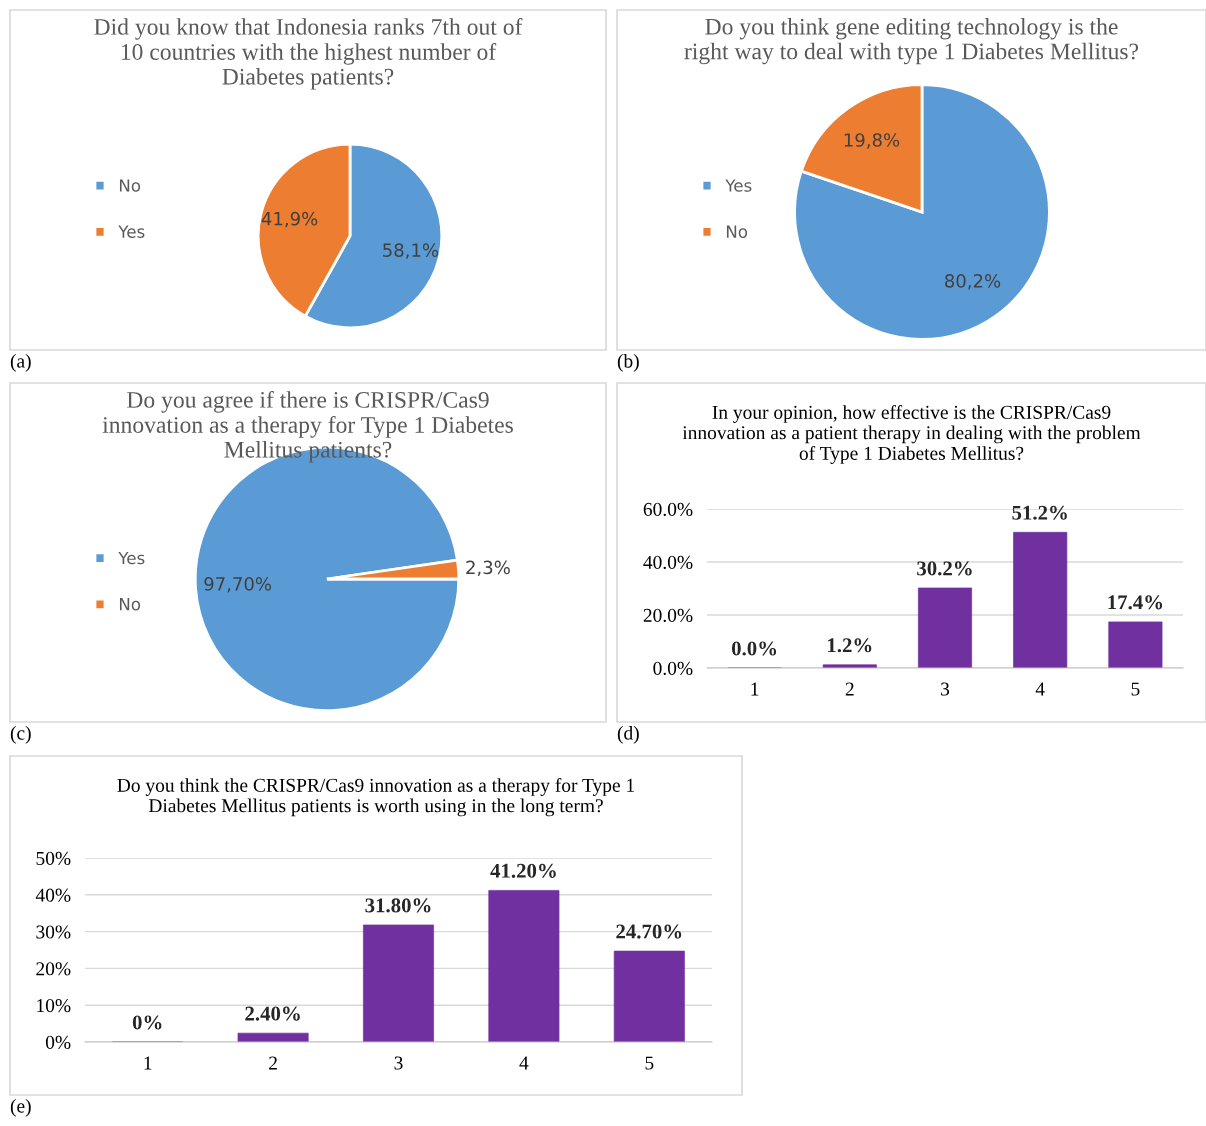 This screenshot has width=1206, height=1126. Describe the element at coordinates (911, 41) in the screenshot. I see `chart-title: Do you think gene editing technology is the right way to deal with type 1 Diabetes Mellitus?` at that location.